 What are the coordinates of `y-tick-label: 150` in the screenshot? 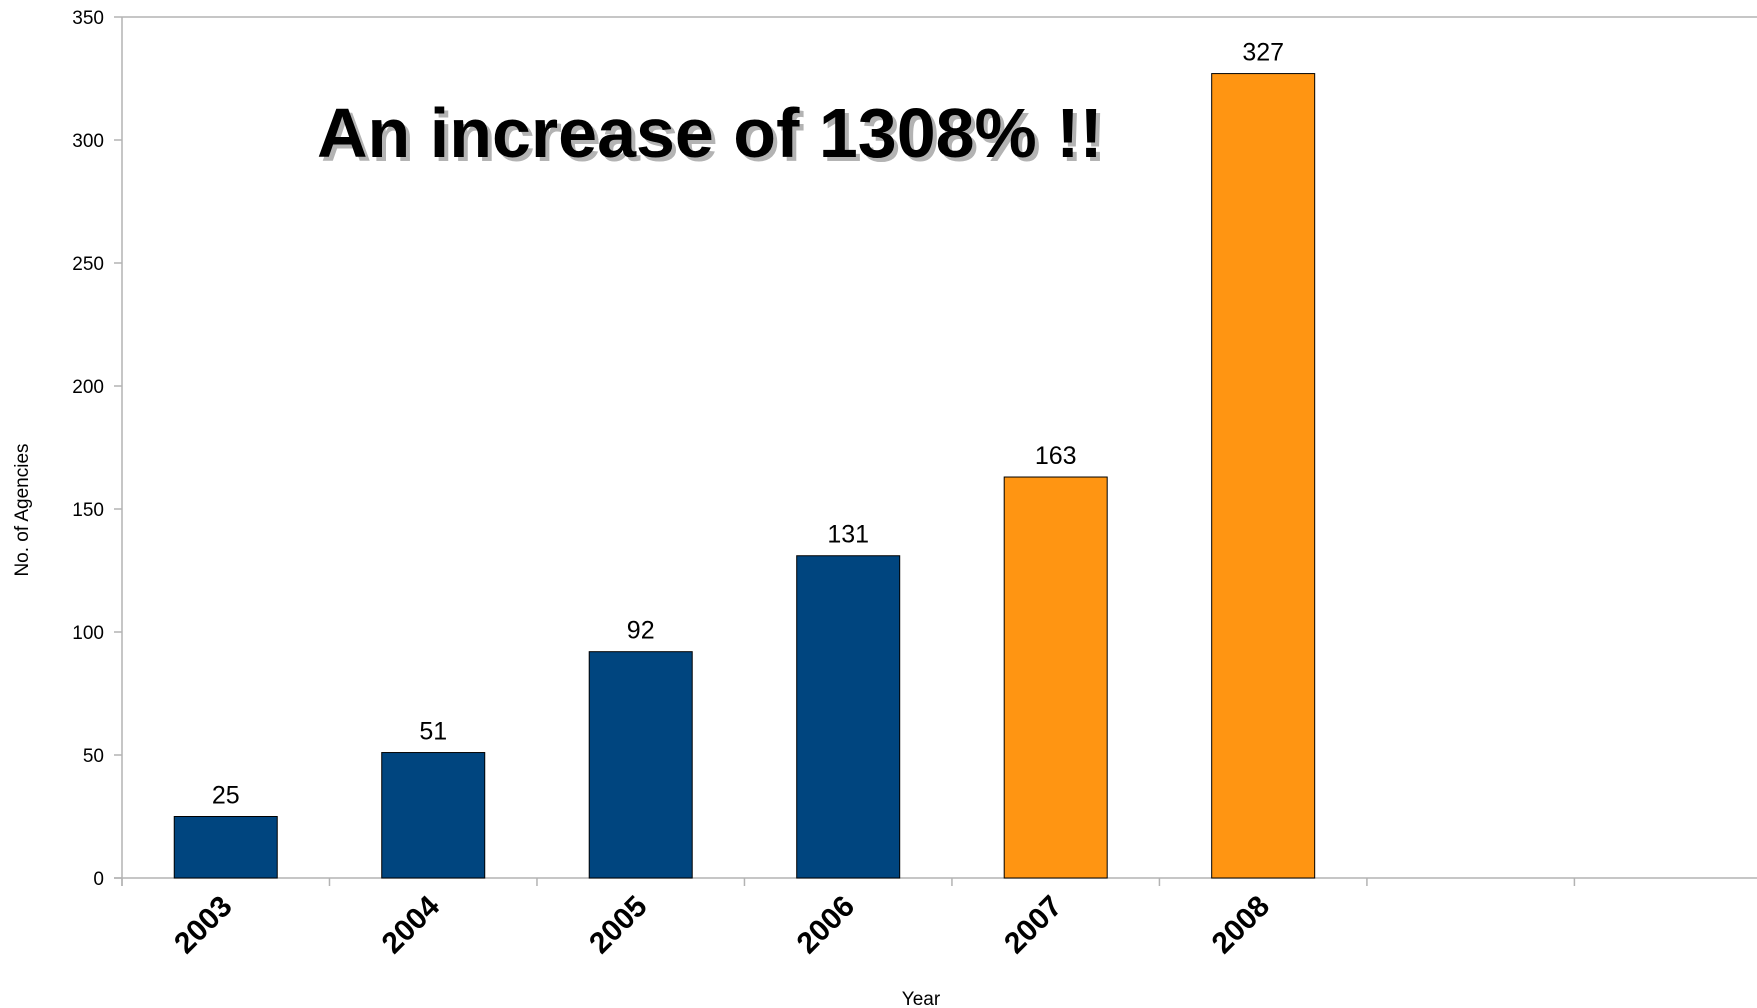 It's located at (88, 510).